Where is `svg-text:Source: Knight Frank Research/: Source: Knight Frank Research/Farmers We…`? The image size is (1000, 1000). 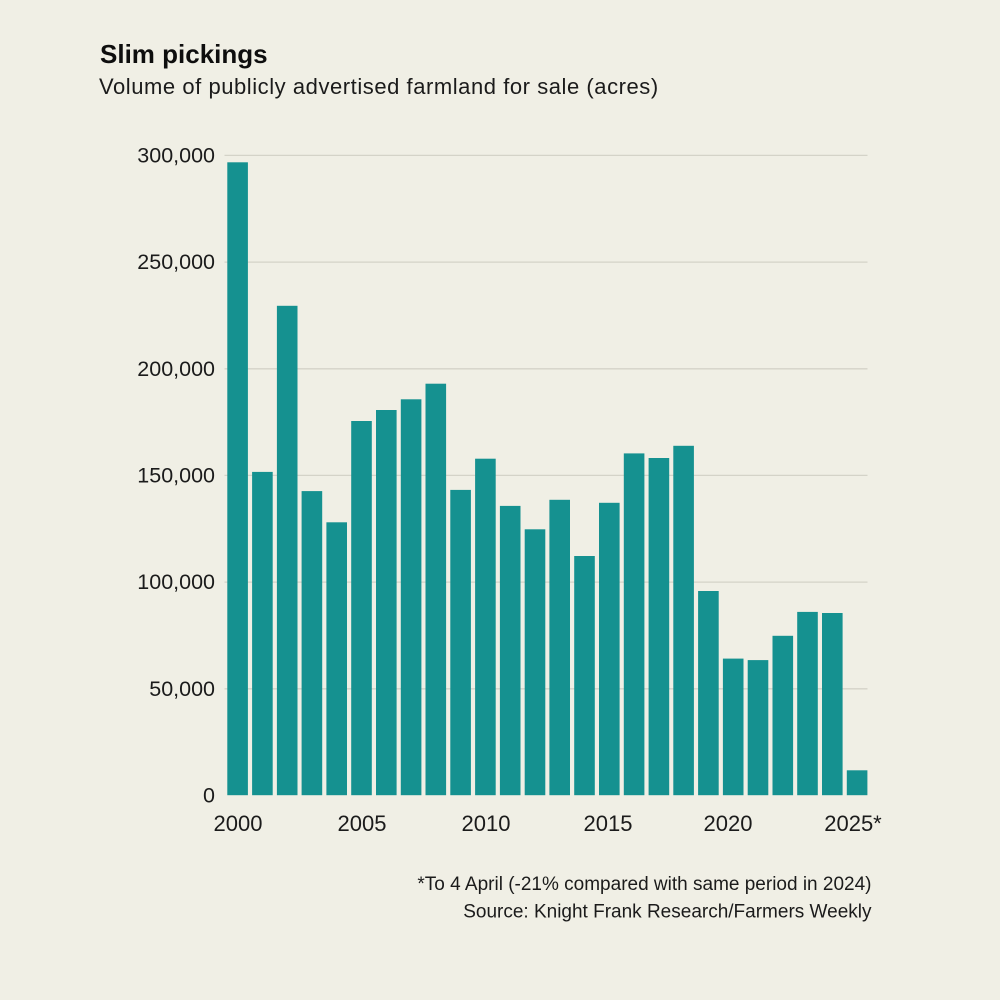 svg-text:Source: Knight Frank Research/: Source: Knight Frank Research/Farmers We… is located at coordinates (667, 911).